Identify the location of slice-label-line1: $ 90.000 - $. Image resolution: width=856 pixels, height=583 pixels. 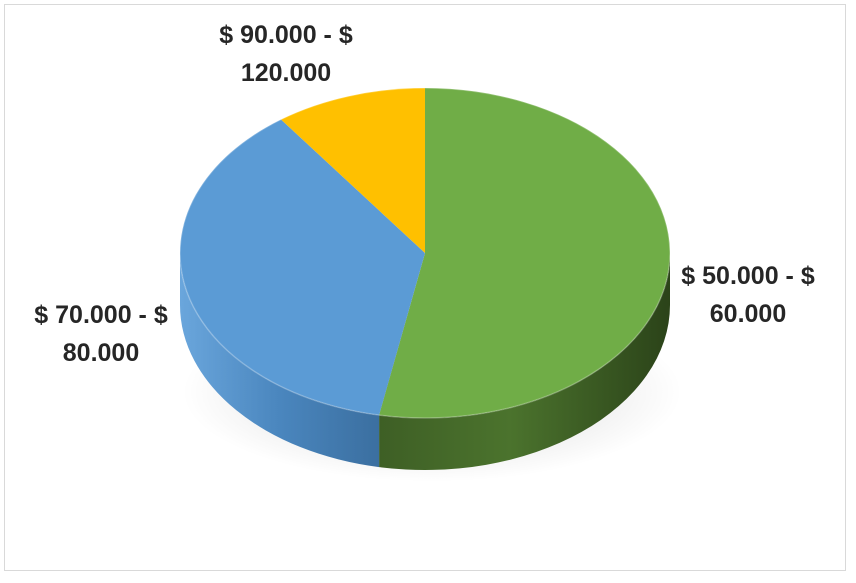
(286, 35).